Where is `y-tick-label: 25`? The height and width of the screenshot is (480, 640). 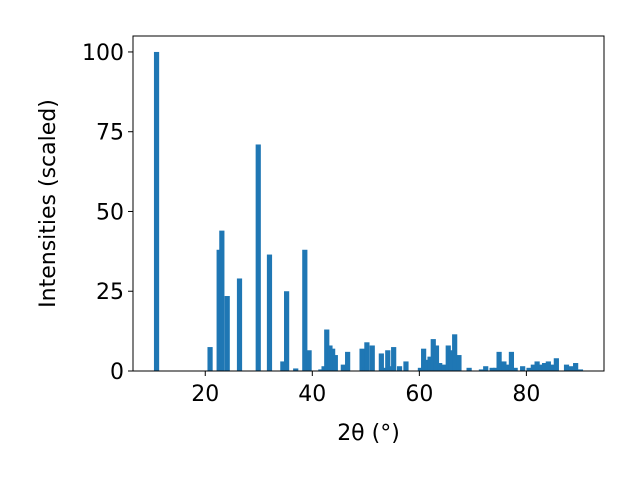 y-tick-label: 25 is located at coordinates (110, 292).